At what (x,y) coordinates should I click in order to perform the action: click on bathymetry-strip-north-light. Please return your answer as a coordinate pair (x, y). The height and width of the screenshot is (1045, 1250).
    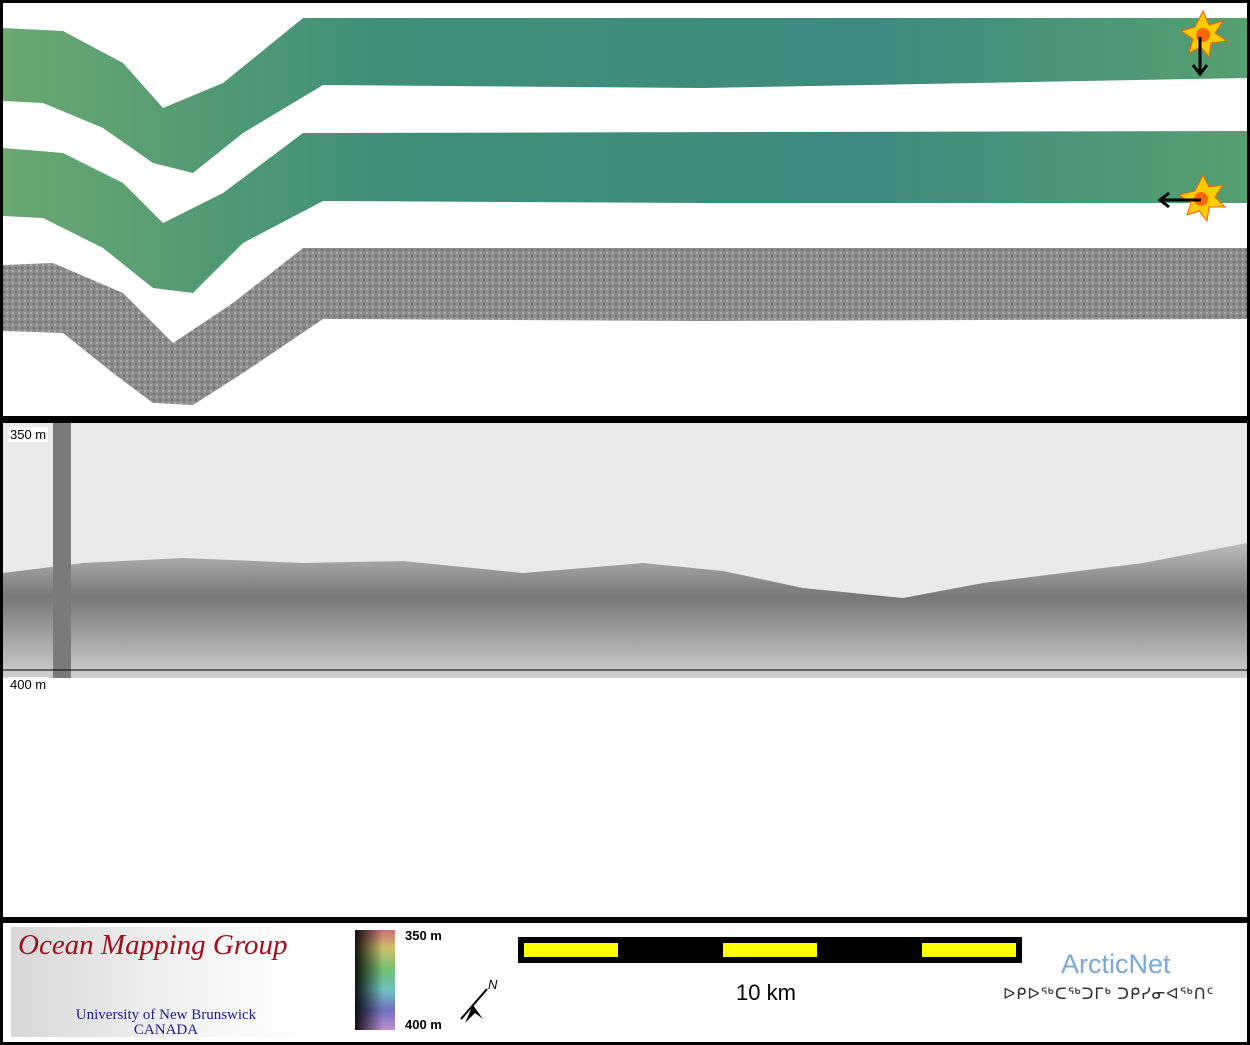
    Looking at the image, I should click on (625, 95).